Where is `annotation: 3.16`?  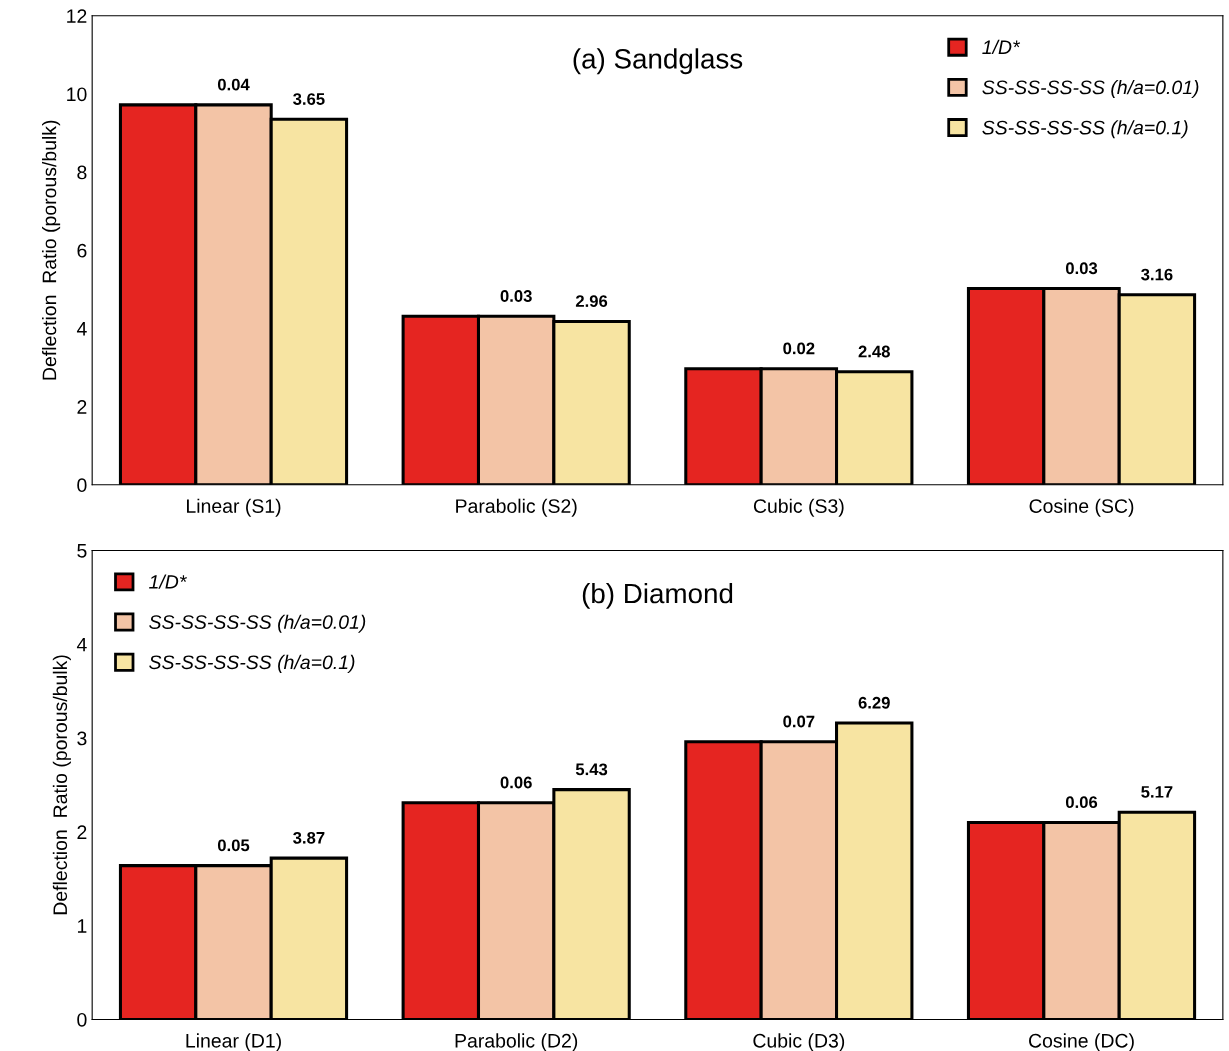 annotation: 3.16 is located at coordinates (1157, 274).